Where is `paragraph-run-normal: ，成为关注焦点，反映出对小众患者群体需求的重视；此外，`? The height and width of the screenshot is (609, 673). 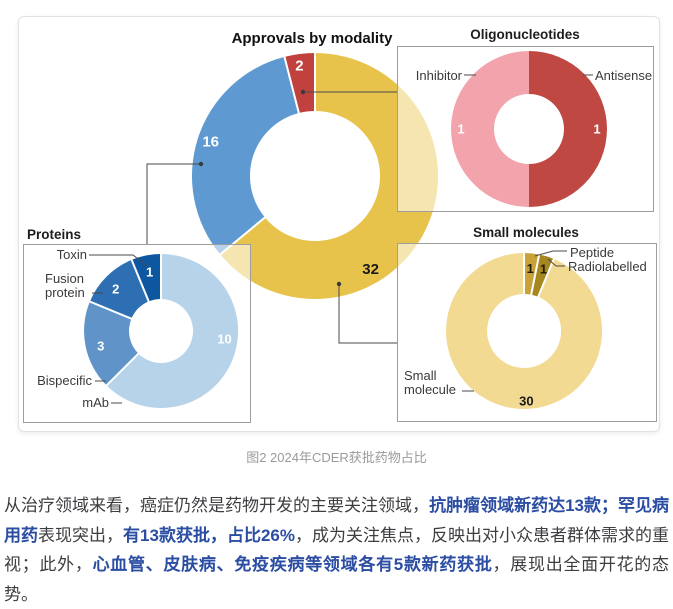 paragraph-run-normal: ，成为关注焦点，反映出对小众患者群体需求的重视；此外， is located at coordinates (337, 550).